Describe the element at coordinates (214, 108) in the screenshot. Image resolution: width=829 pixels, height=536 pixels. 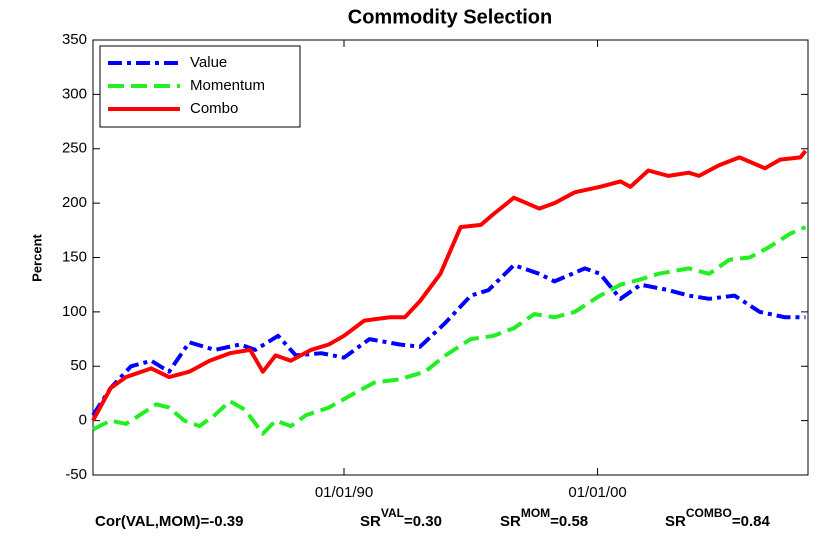
I see `legend-label: Combo` at that location.